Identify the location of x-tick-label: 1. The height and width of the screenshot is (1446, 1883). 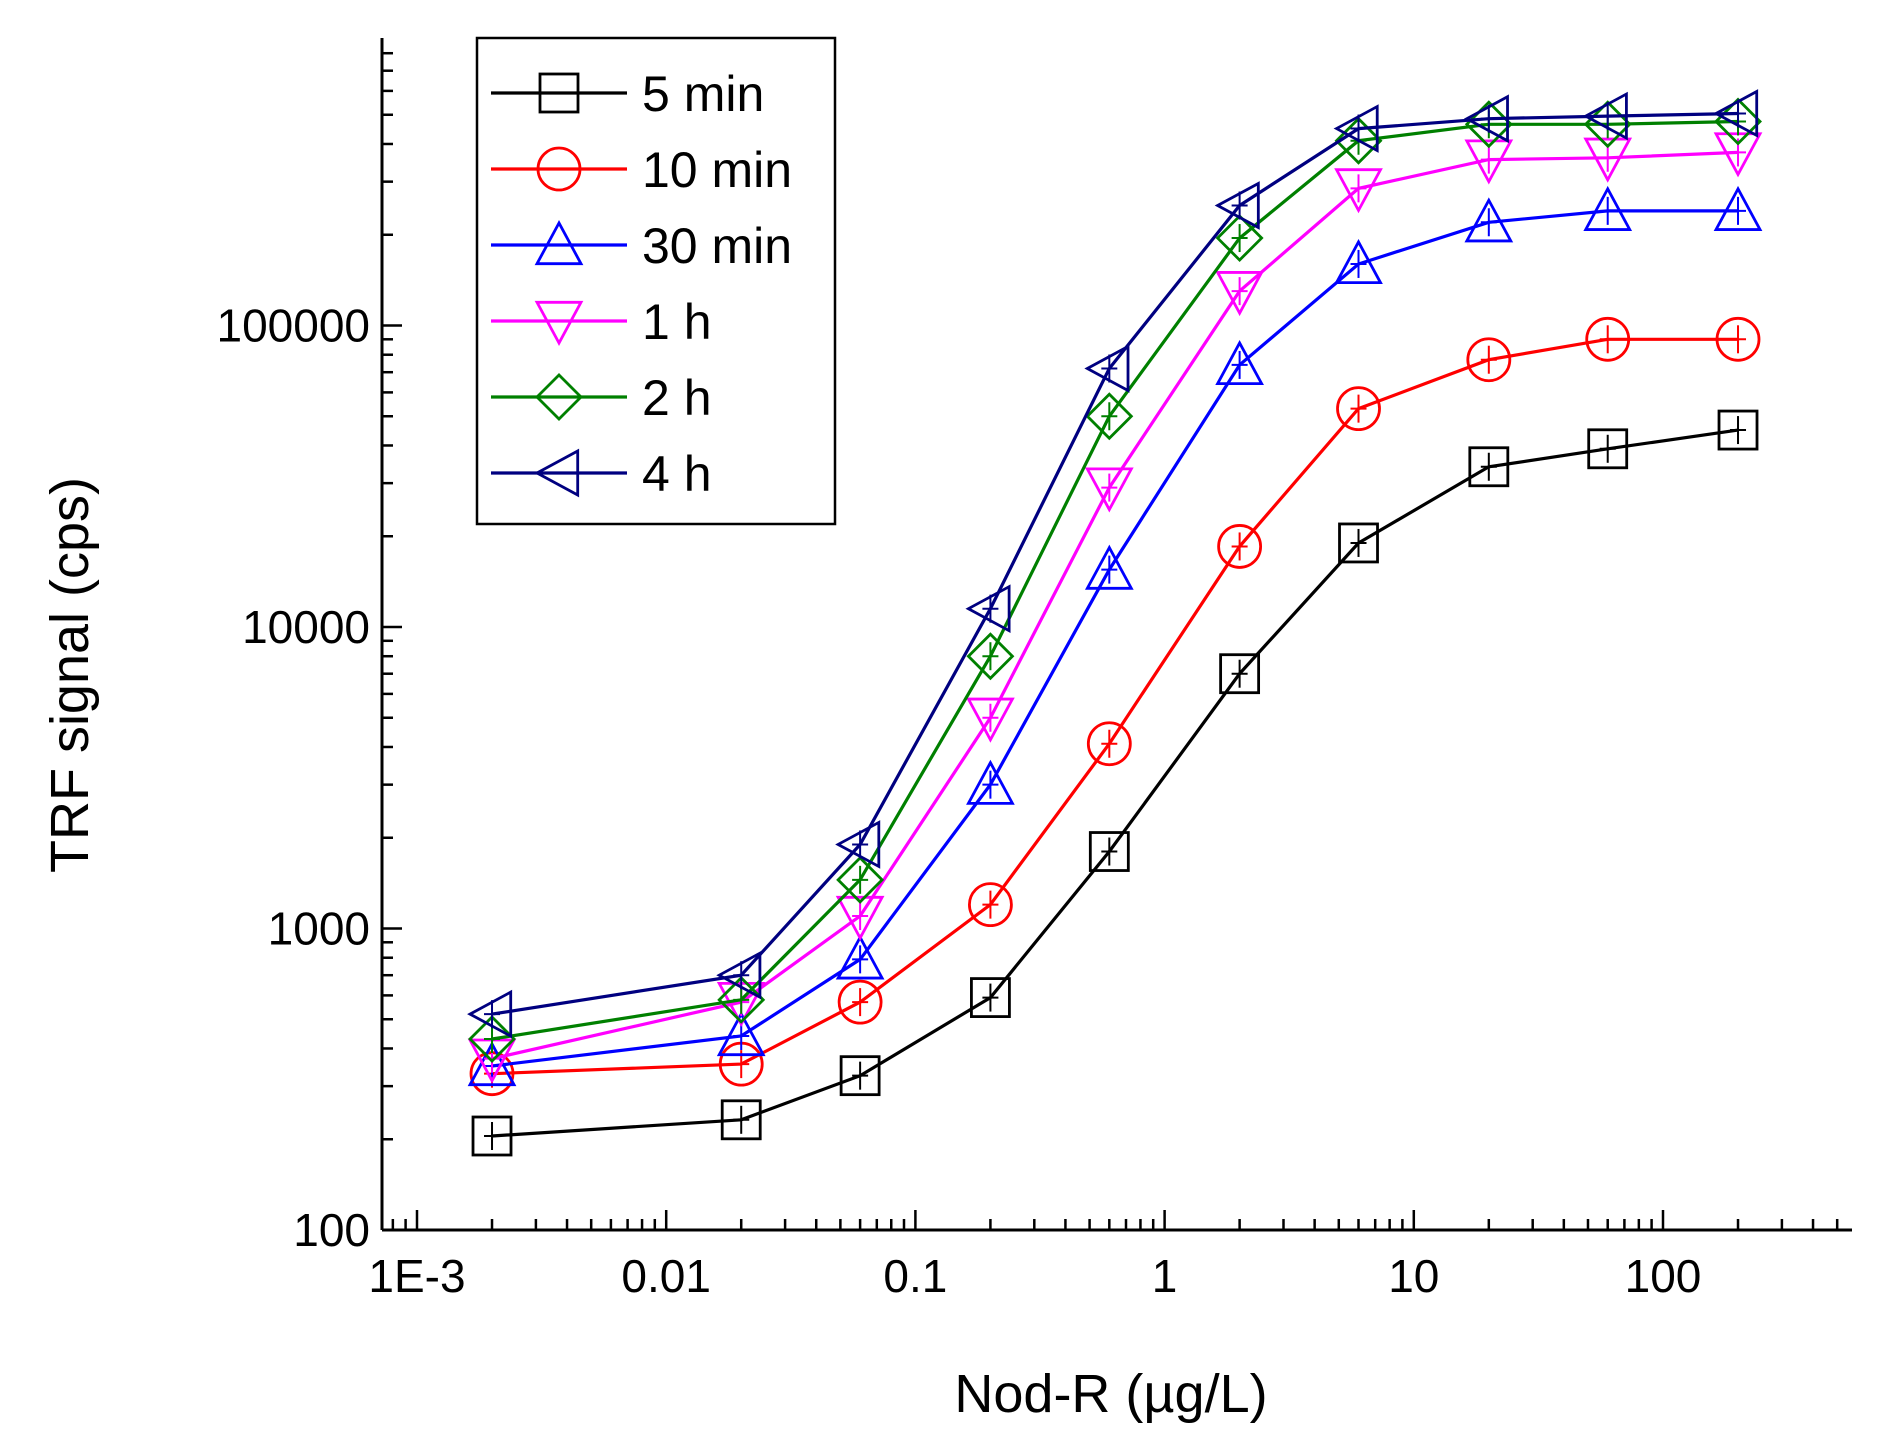
(1165, 1276).